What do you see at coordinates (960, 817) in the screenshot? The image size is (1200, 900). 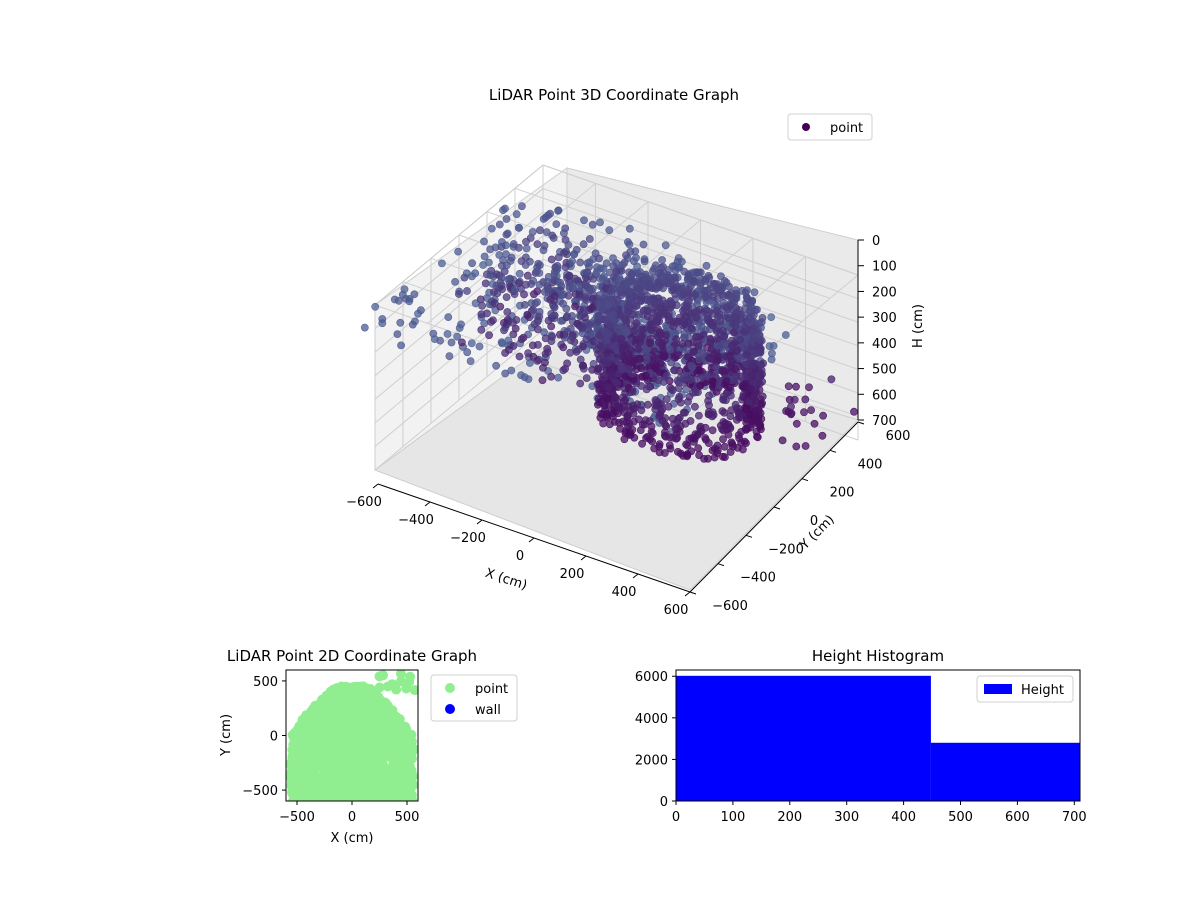 I see `x-tick-label-hist: 500` at bounding box center [960, 817].